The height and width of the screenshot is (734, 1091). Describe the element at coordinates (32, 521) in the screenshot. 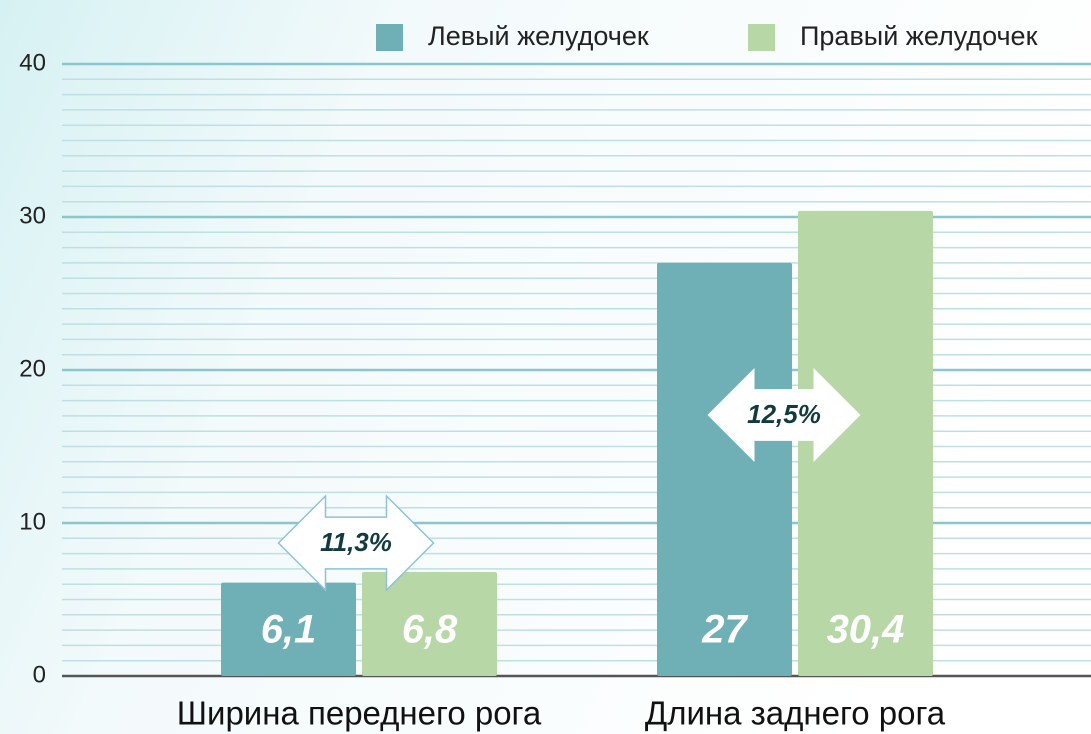

I see `y-tick-label: 10` at that location.